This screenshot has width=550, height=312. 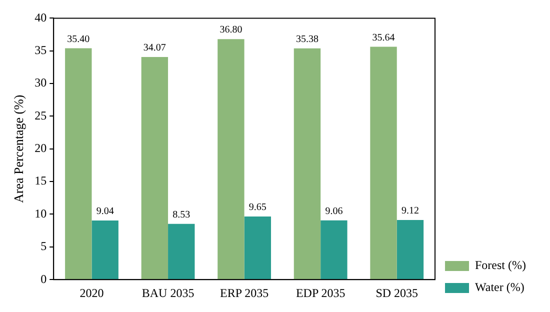 What do you see at coordinates (18, 149) in the screenshot?
I see `y-axis-title: Area Percentage (%)` at bounding box center [18, 149].